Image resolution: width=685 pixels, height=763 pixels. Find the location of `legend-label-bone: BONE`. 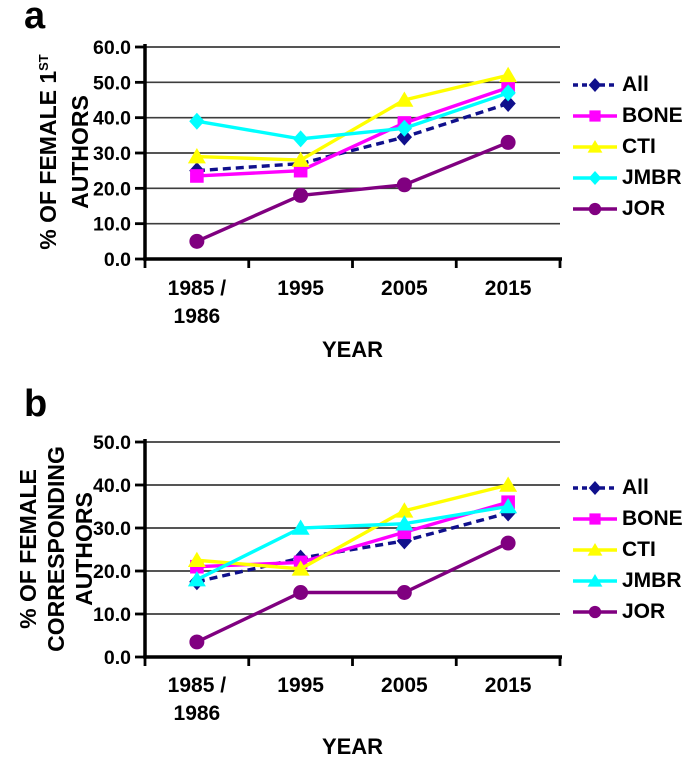

legend-label-bone: BONE is located at coordinates (652, 115).